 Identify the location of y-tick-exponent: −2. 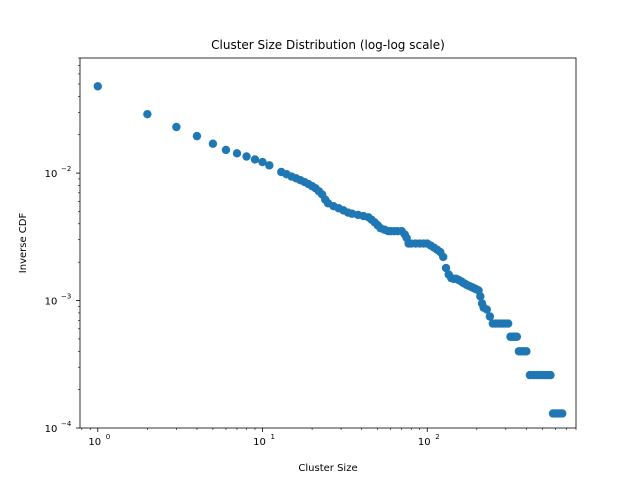
(66, 169).